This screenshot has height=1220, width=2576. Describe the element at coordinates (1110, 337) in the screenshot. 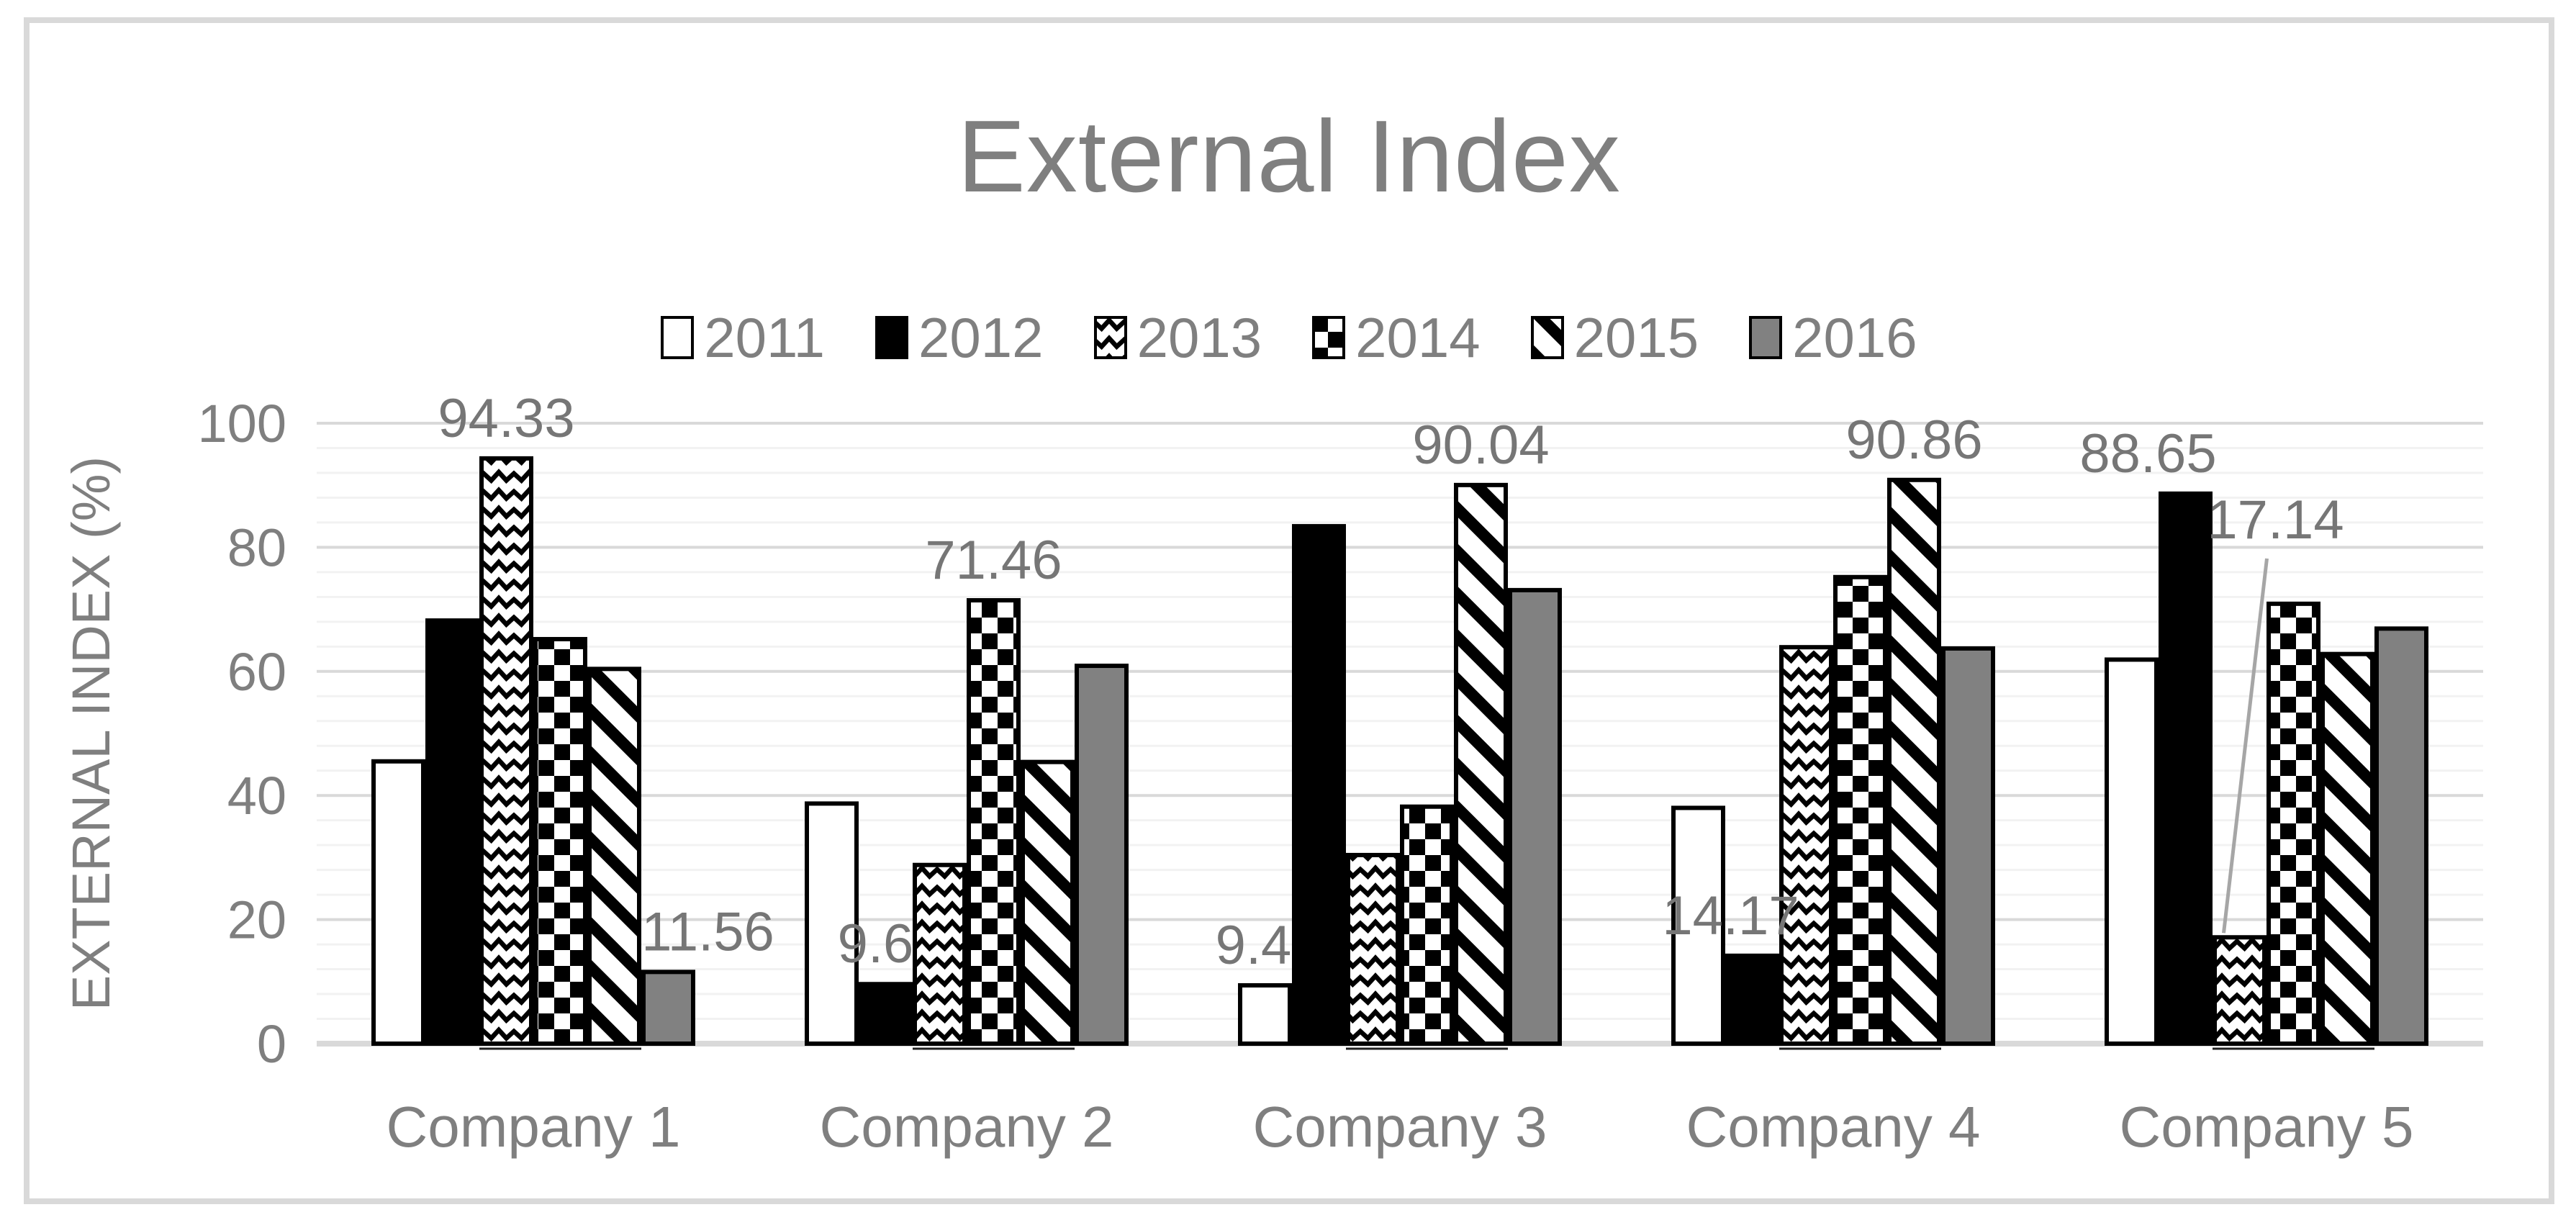

I see `legend-swatch-wave` at that location.